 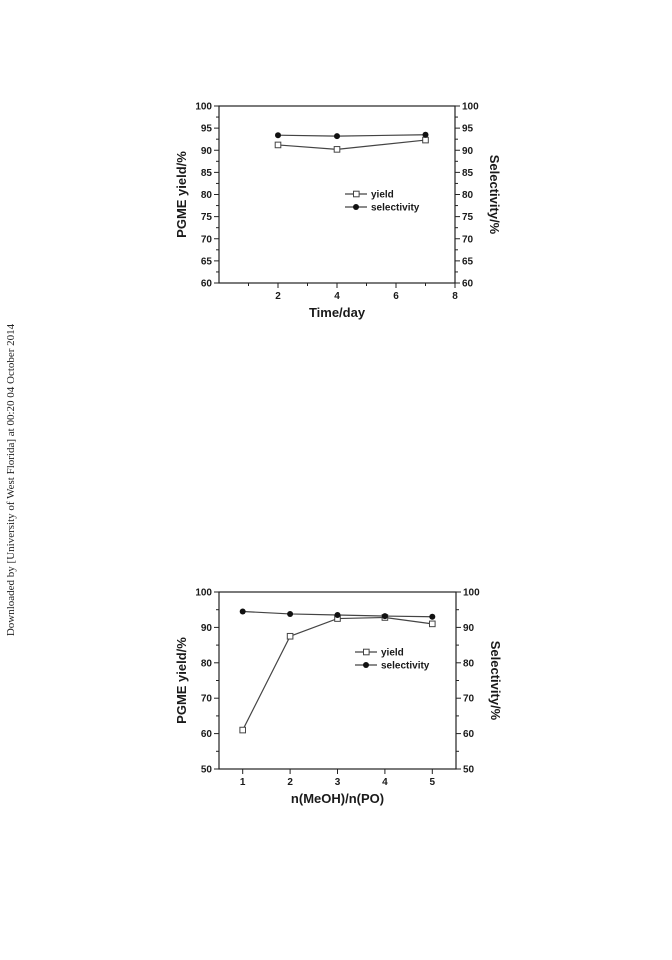 What do you see at coordinates (469, 770) in the screenshot?
I see `y-tick-label-right: 50` at bounding box center [469, 770].